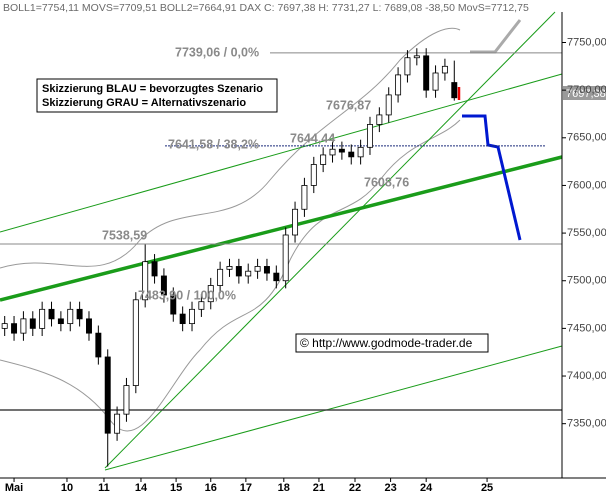  I want to click on x-tick-label: 15, so click(176, 488).